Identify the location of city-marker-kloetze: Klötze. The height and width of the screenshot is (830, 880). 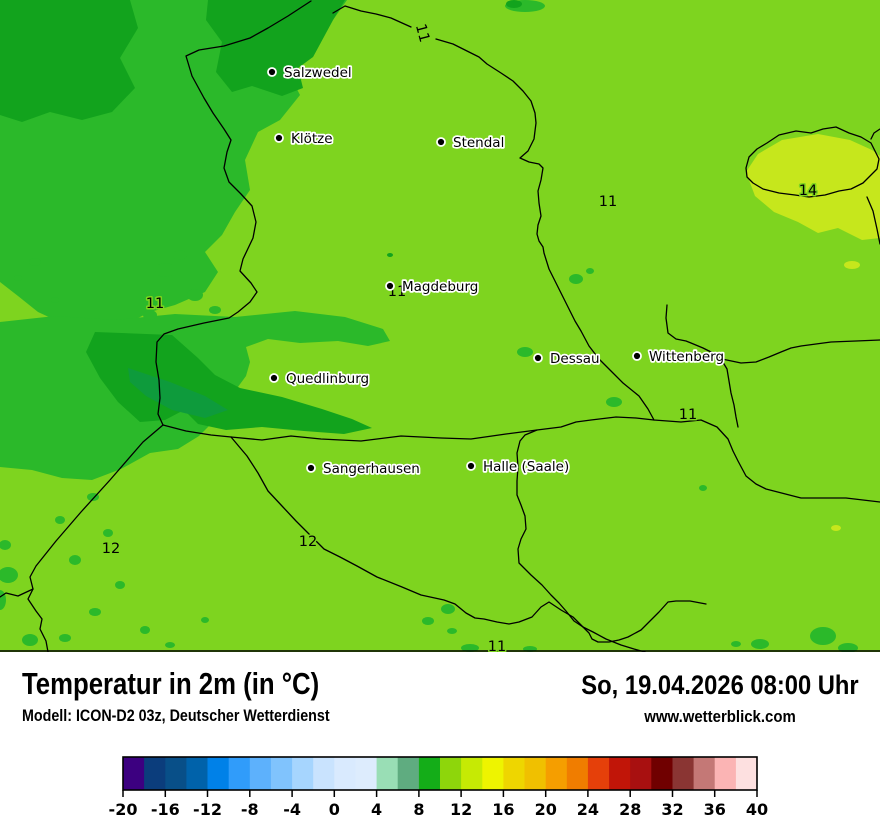
(304, 139).